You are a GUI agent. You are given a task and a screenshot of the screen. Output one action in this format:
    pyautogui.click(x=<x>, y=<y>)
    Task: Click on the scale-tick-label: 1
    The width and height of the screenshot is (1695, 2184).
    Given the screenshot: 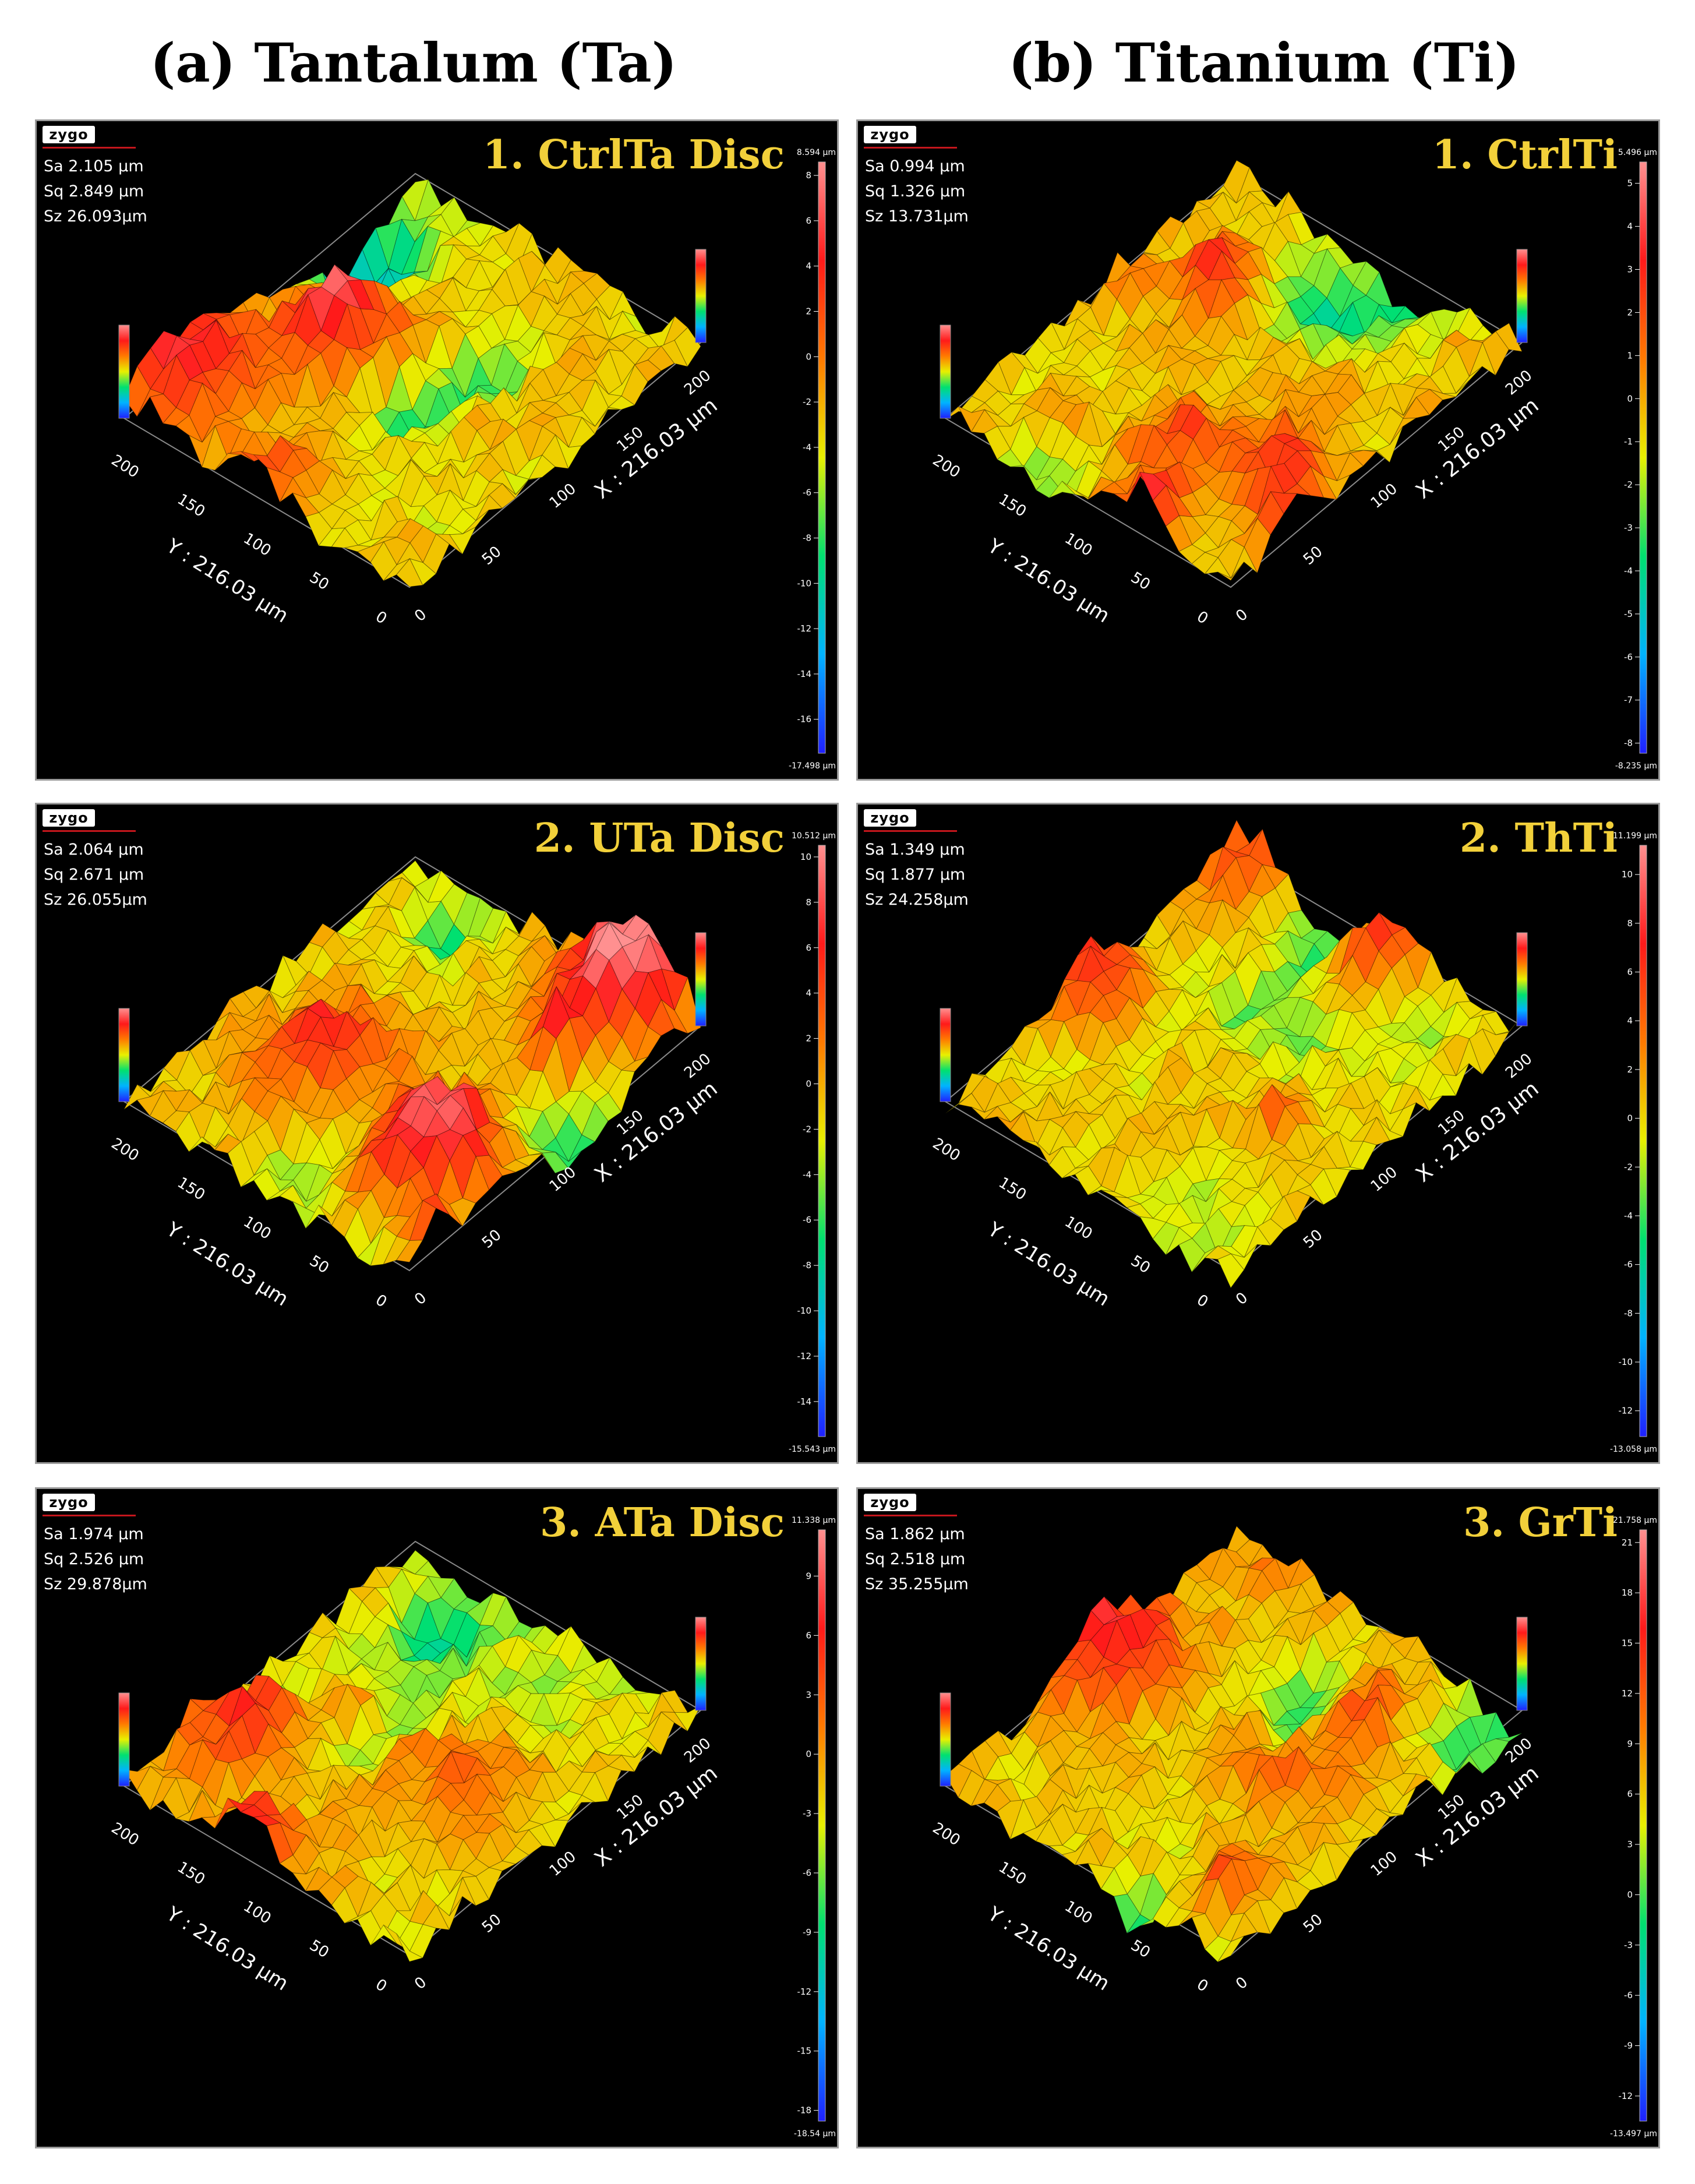 What is the action you would take?
    pyautogui.click(x=1630, y=355)
    